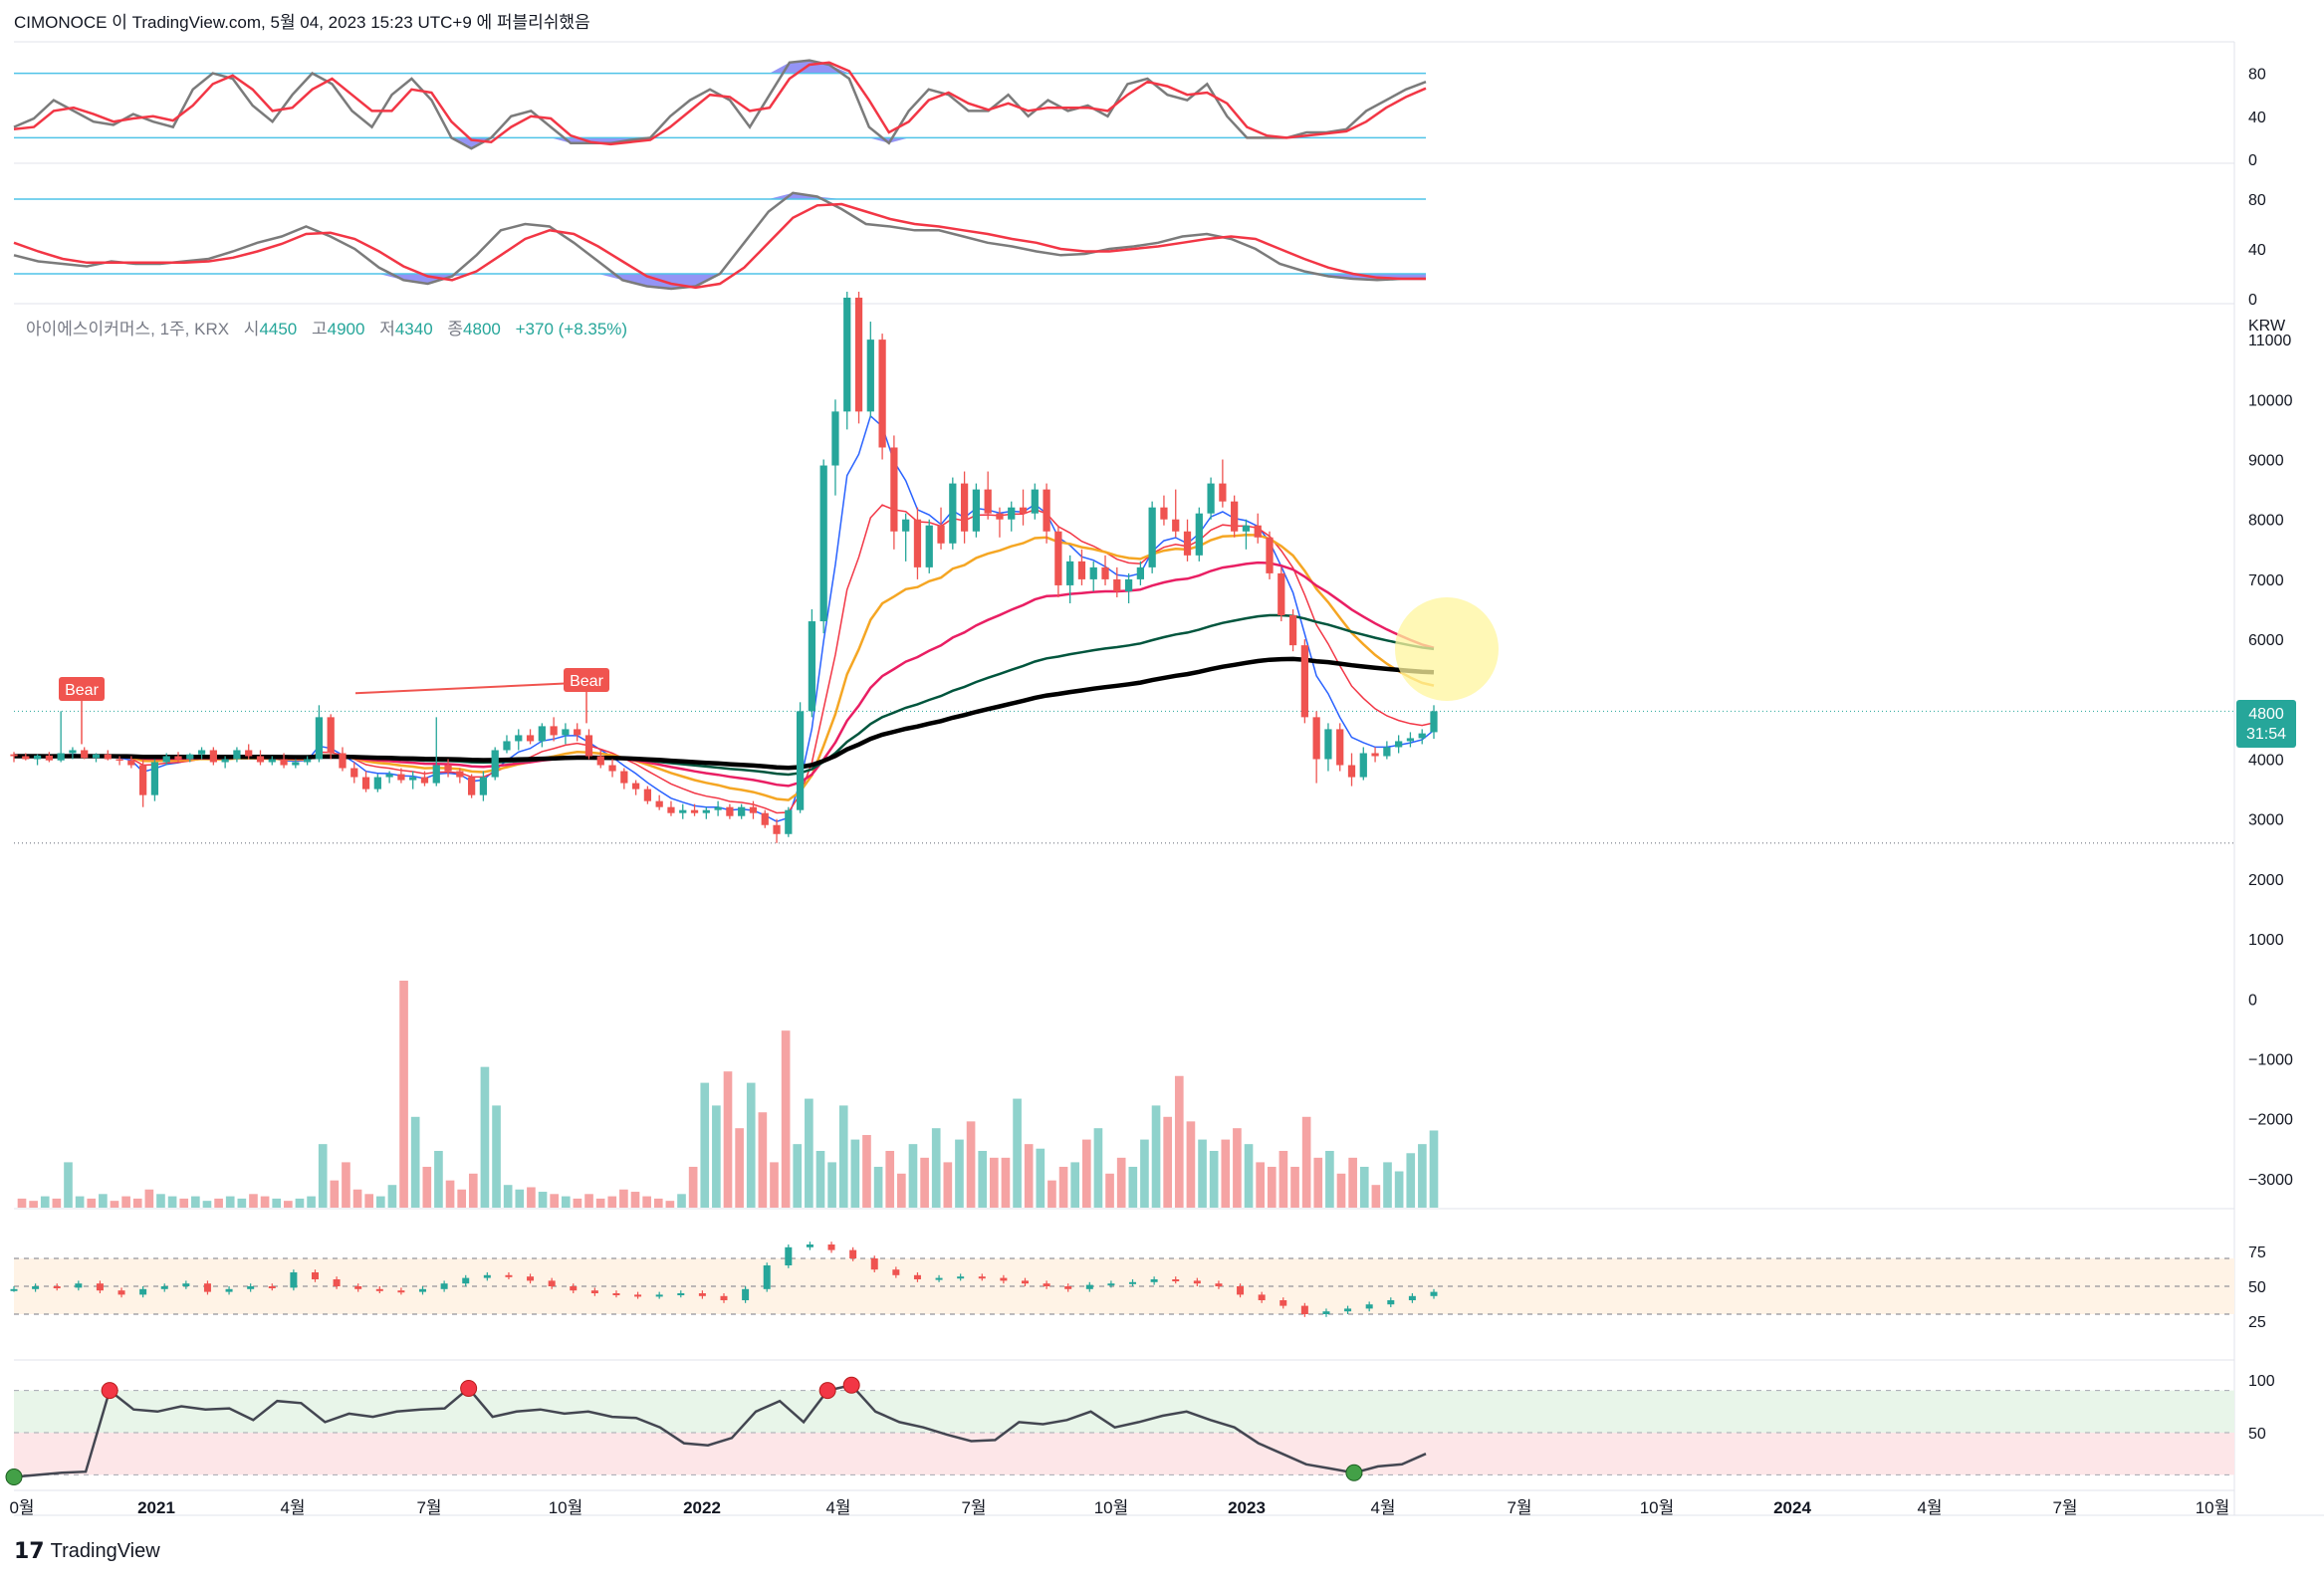 The height and width of the screenshot is (1581, 2324). Describe the element at coordinates (14, 1477) in the screenshot. I see `cci-oversold-dot` at that location.